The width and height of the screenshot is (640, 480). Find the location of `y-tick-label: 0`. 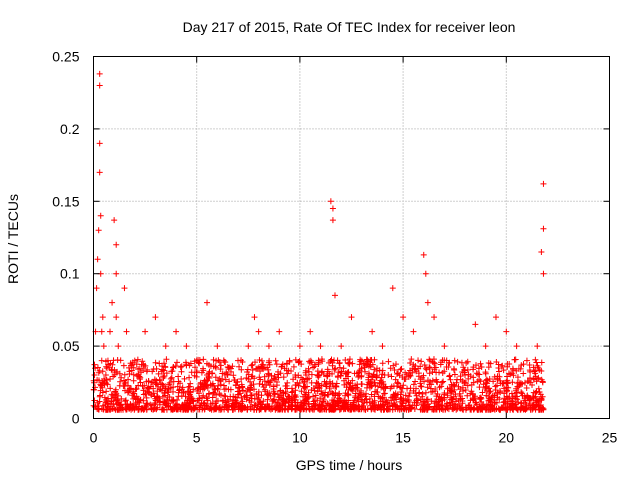

y-tick-label: 0 is located at coordinates (76, 419).